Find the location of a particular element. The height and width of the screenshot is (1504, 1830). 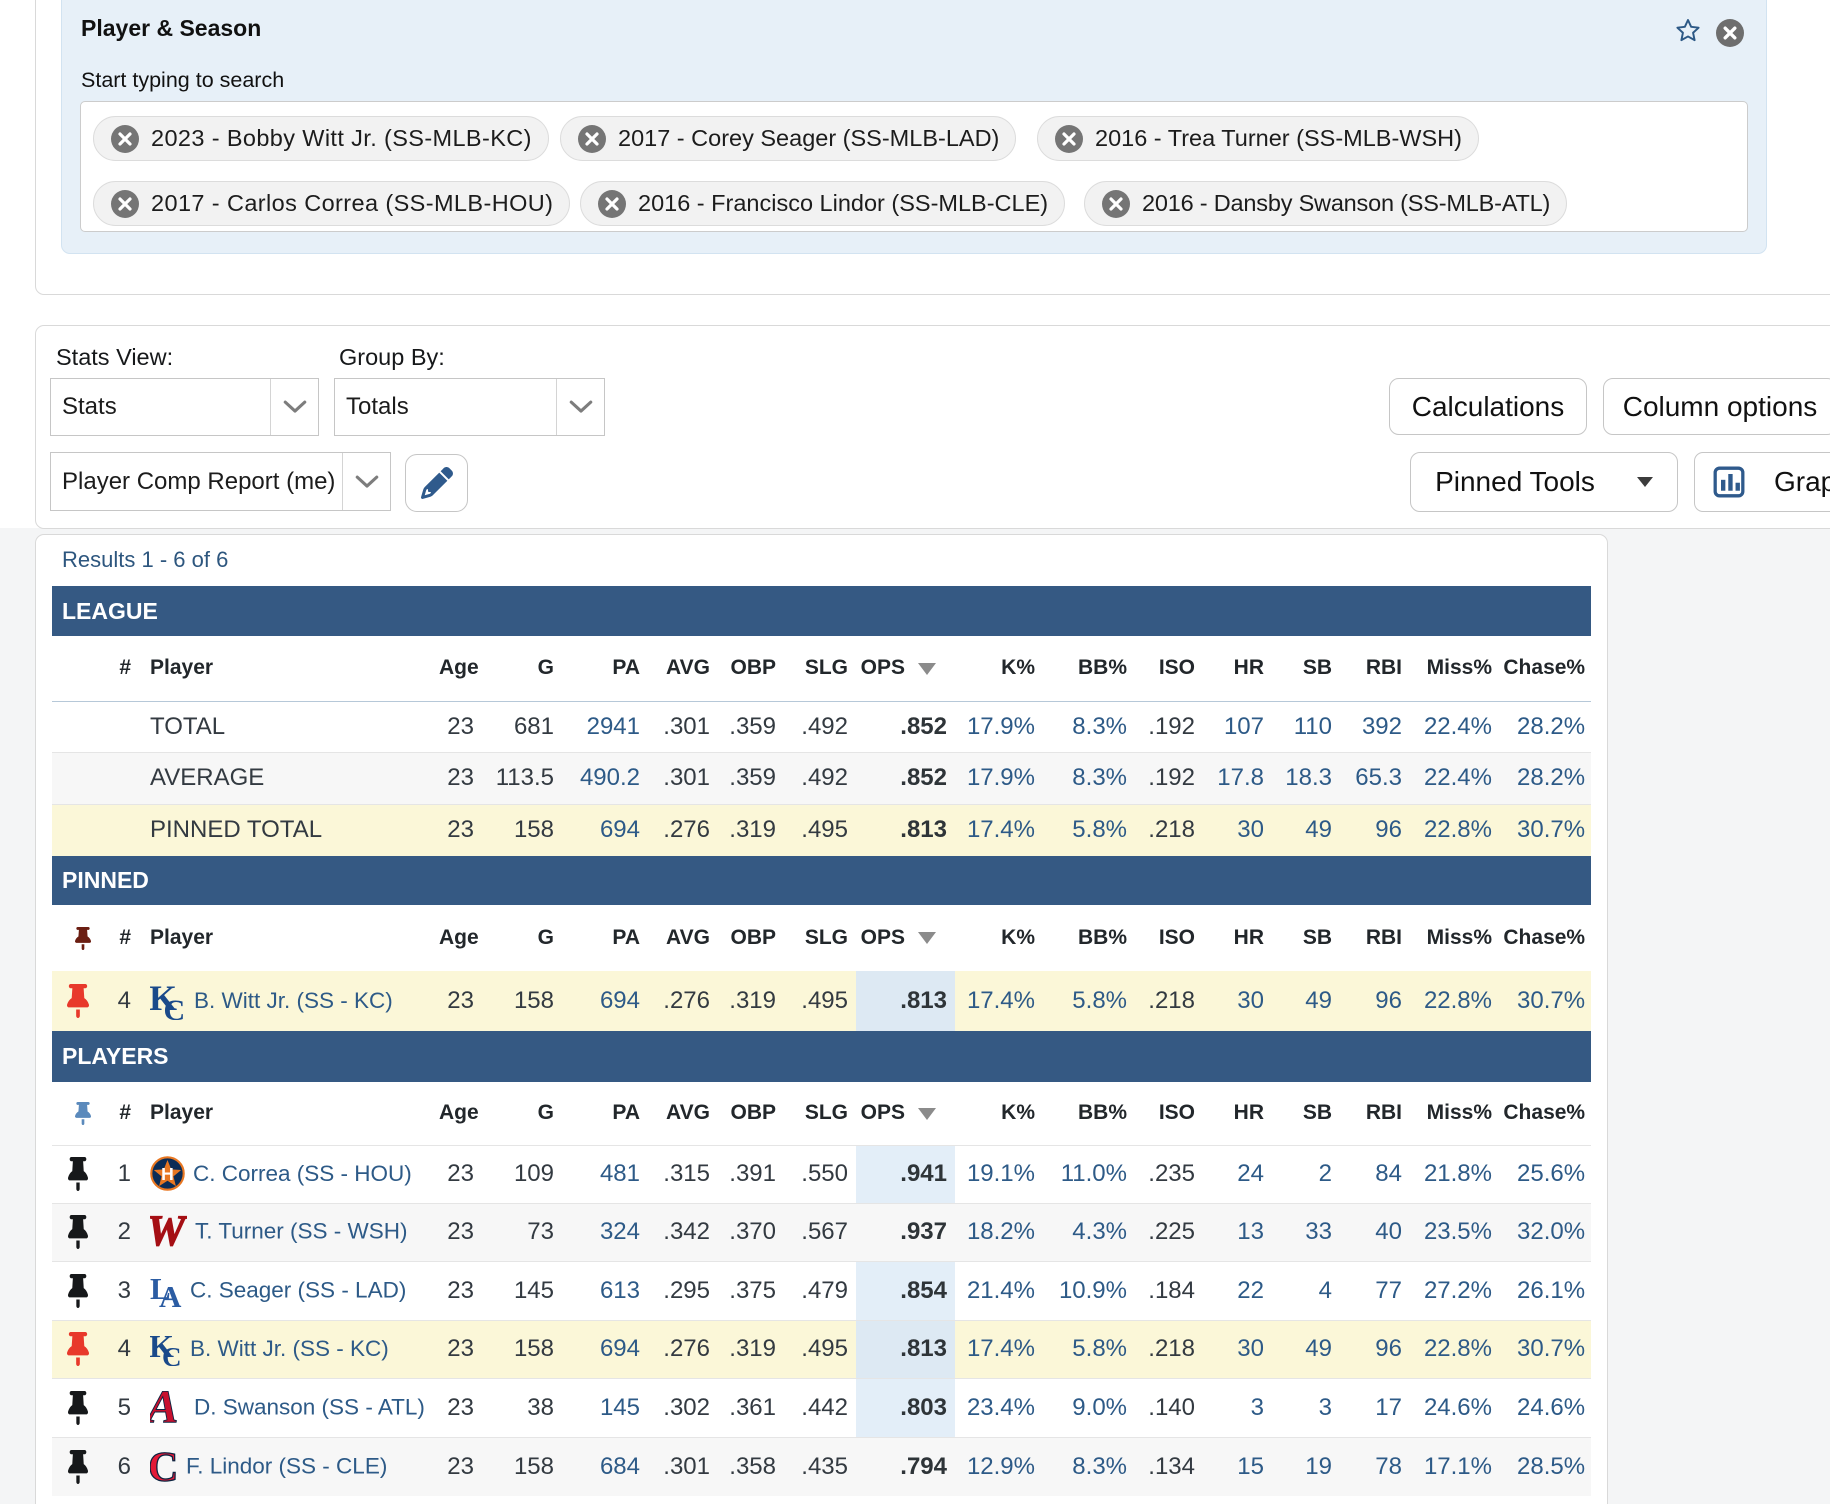

svg-text: W is located at coordinates (168, 1232).